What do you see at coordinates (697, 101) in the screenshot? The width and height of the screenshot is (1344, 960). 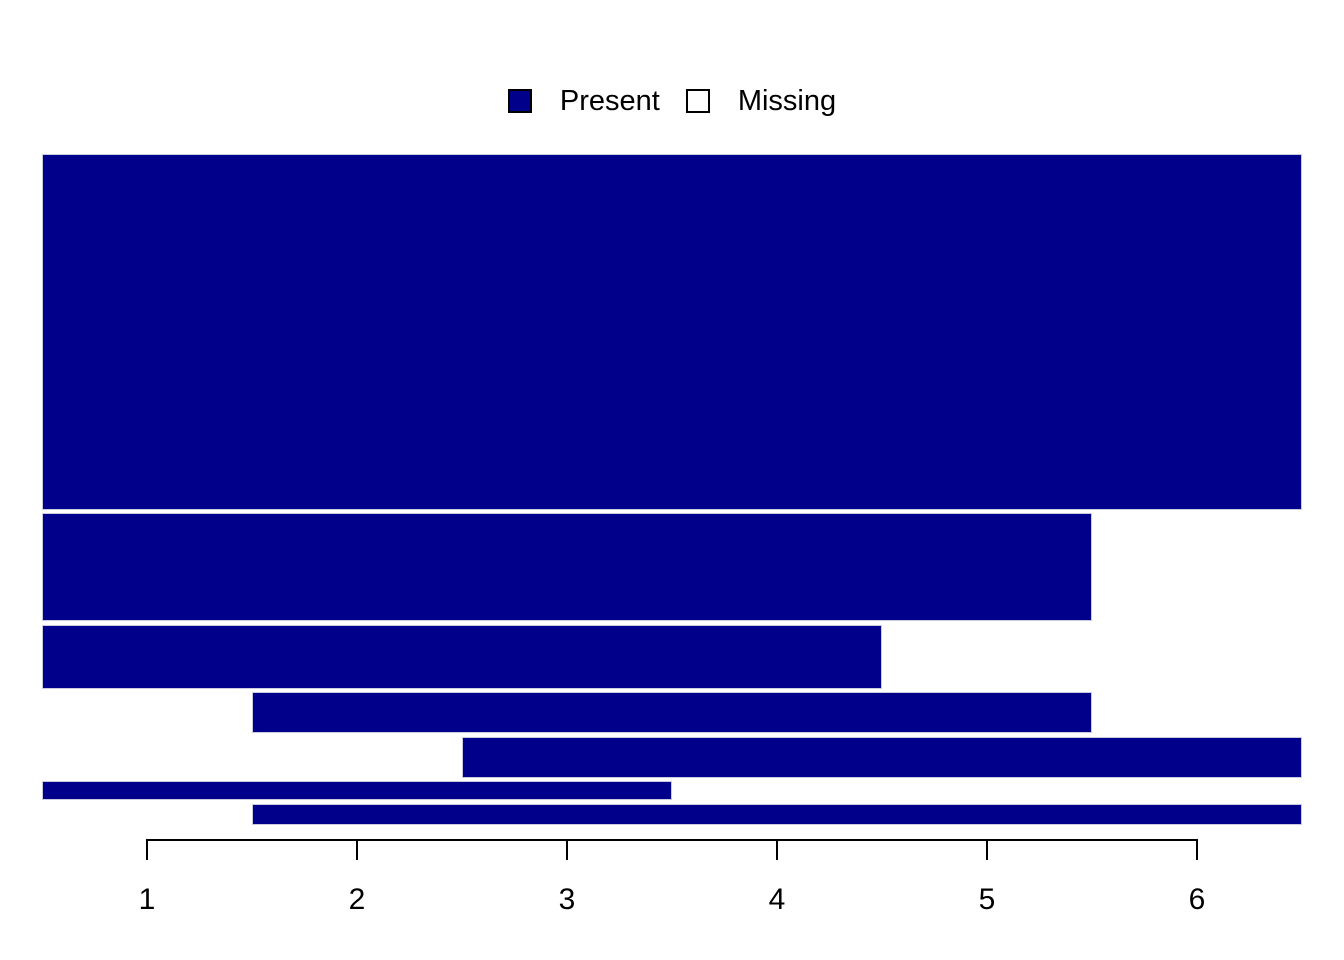 I see `missing-swatch-icon` at bounding box center [697, 101].